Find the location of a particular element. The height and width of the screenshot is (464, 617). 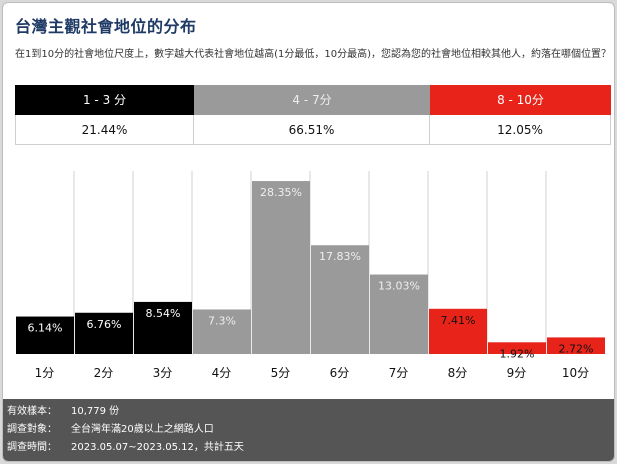

period-label: 調查時間： is located at coordinates (32, 447).